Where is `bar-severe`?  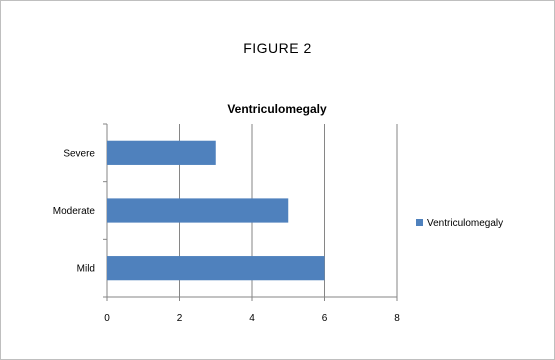 bar-severe is located at coordinates (161, 152).